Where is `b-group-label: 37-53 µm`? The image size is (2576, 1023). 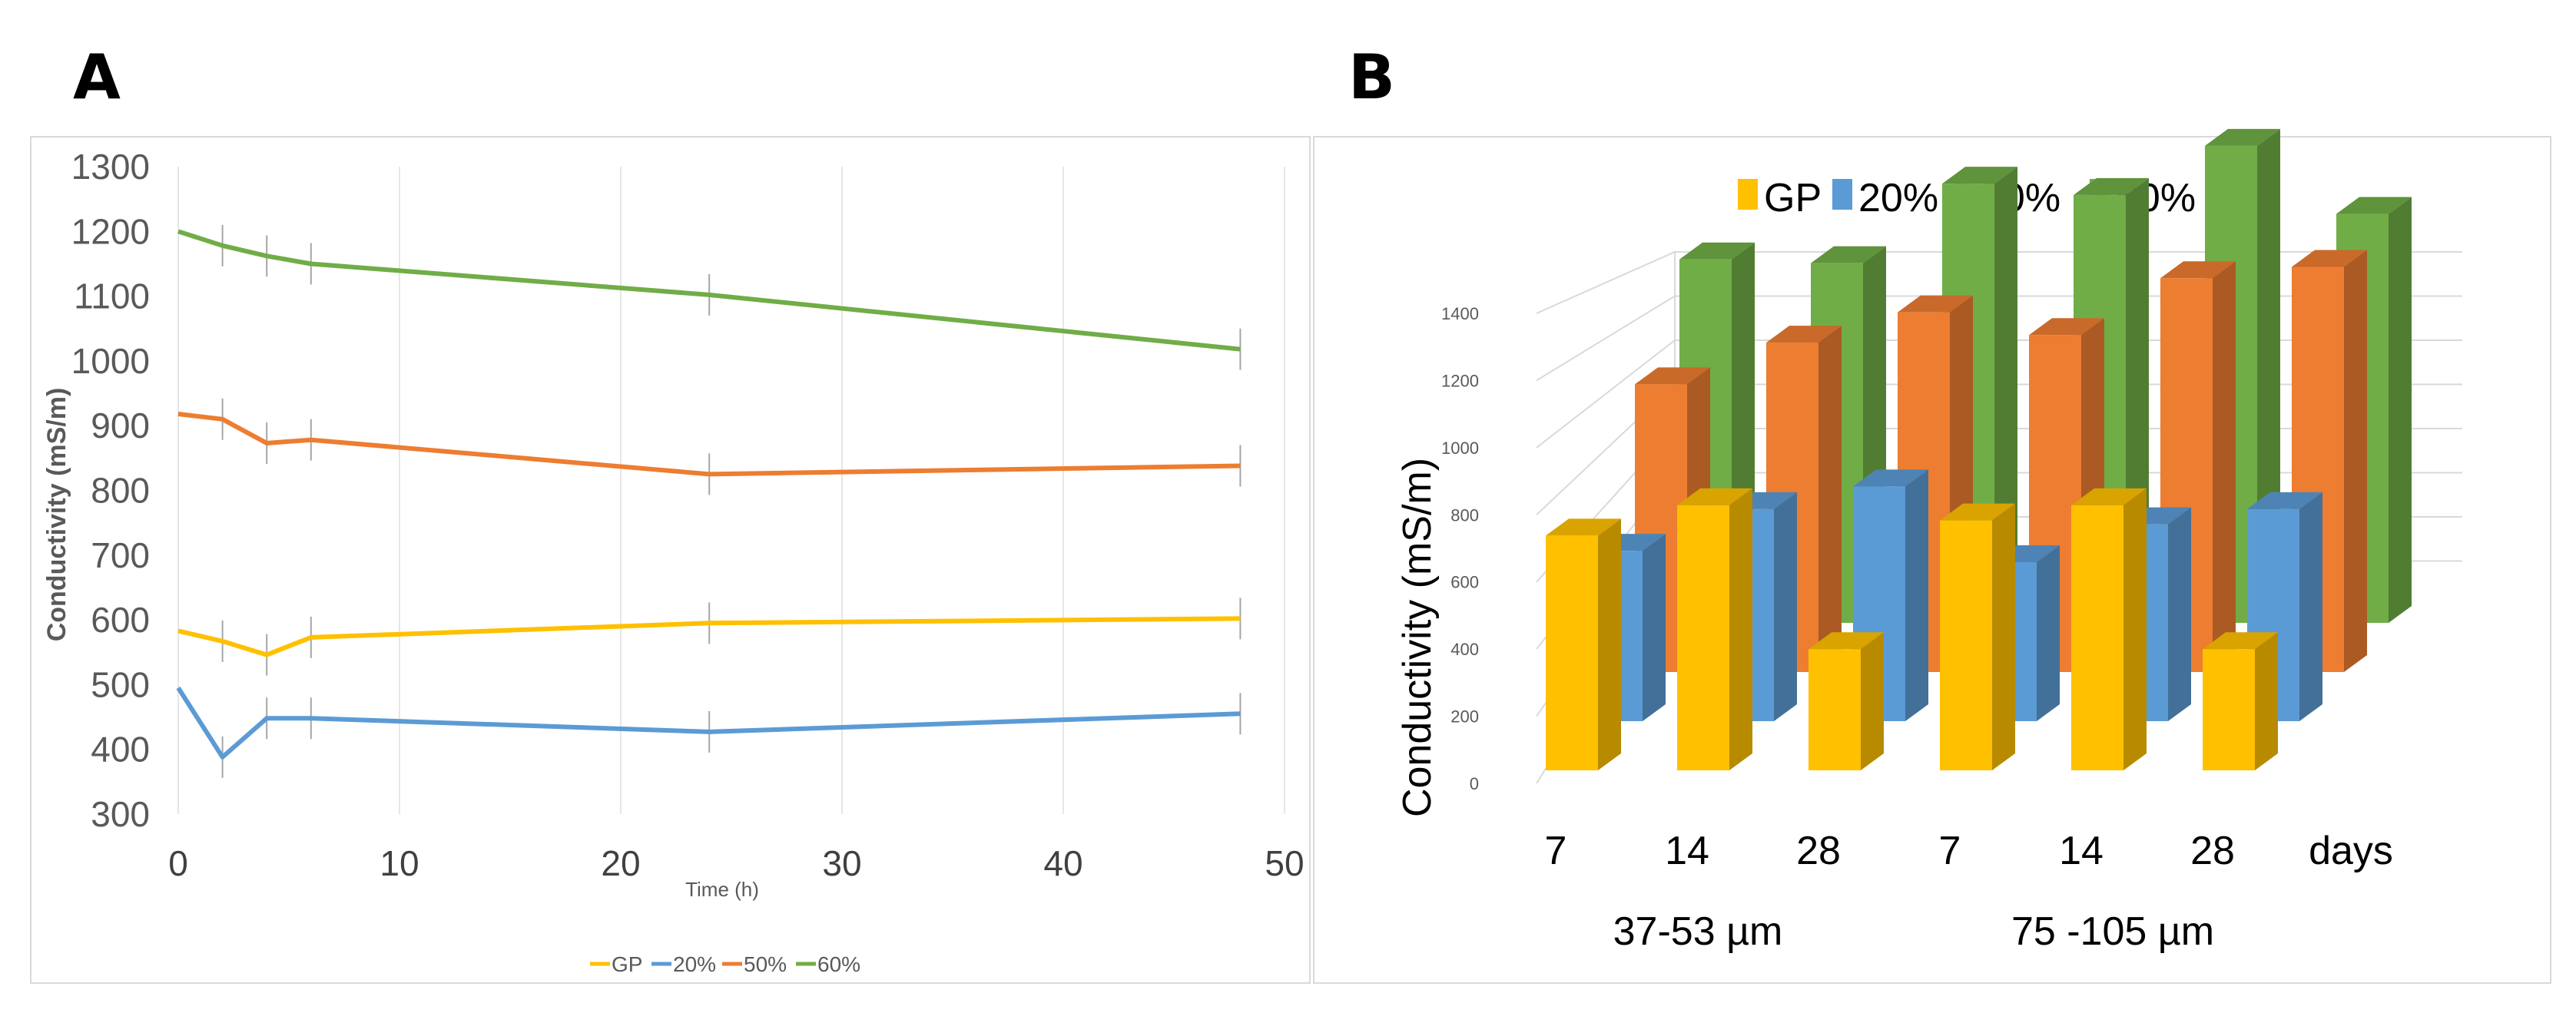
b-group-label: 37-53 µm is located at coordinates (1698, 931).